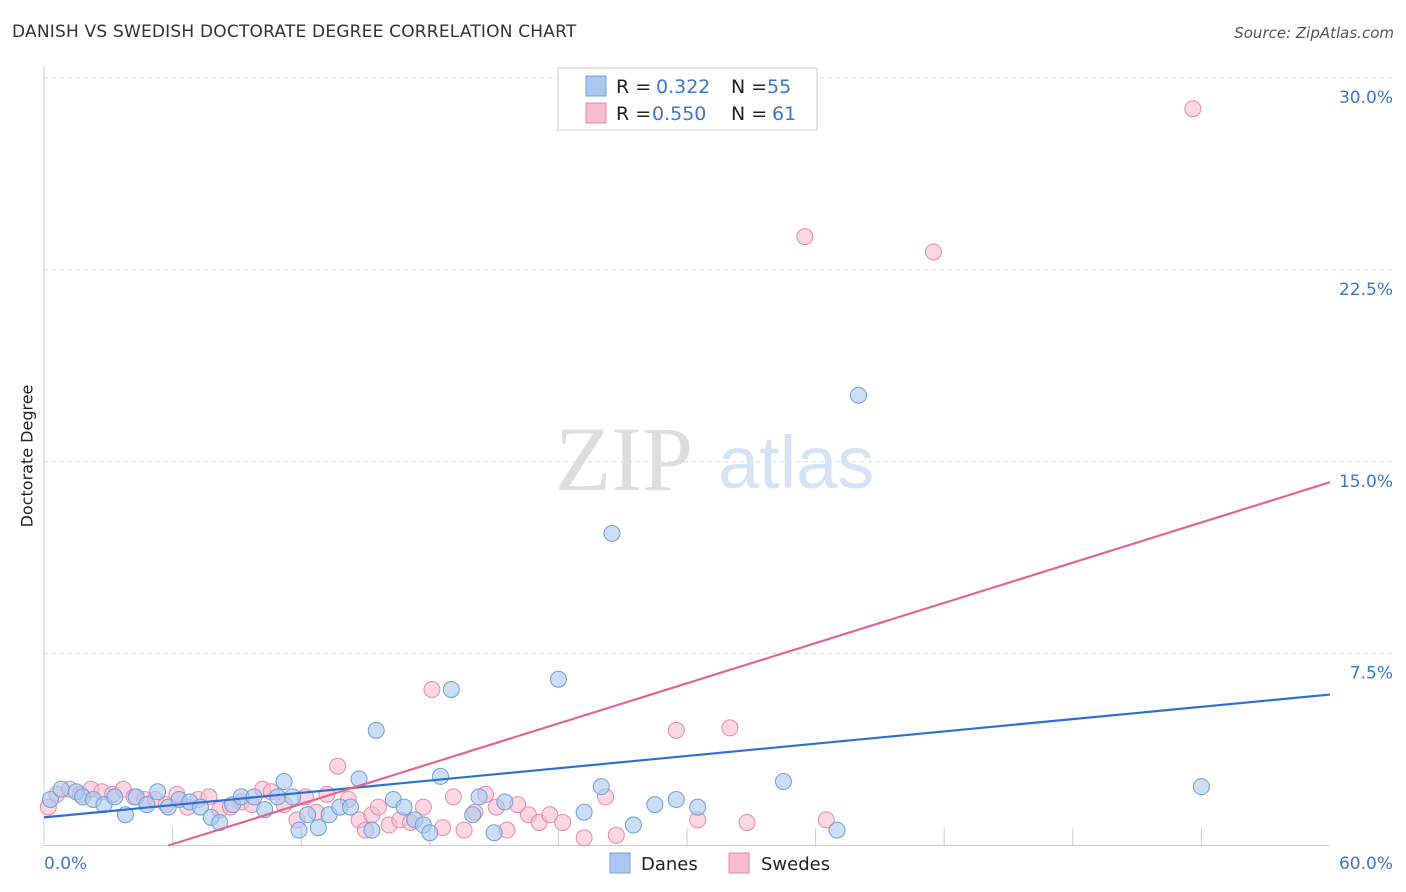 The width and height of the screenshot is (1406, 892). What do you see at coordinates (796, 462) in the screenshot?
I see `watermark-atlas: atlas` at bounding box center [796, 462].